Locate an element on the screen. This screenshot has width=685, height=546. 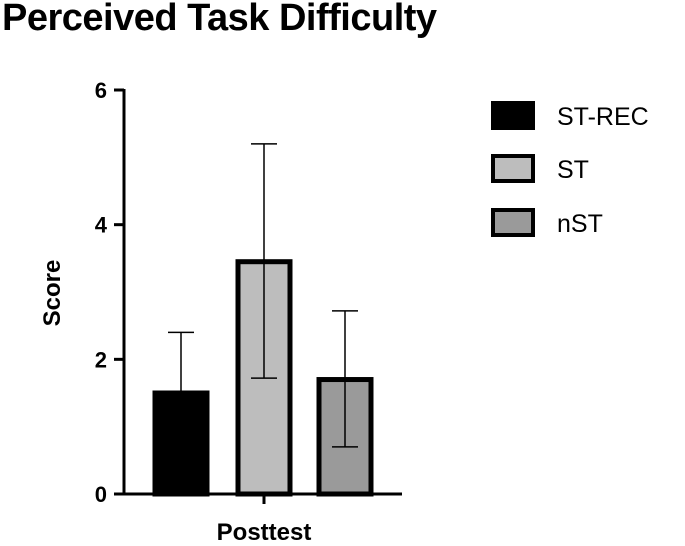
y-tick-label: 2 is located at coordinates (101, 359).